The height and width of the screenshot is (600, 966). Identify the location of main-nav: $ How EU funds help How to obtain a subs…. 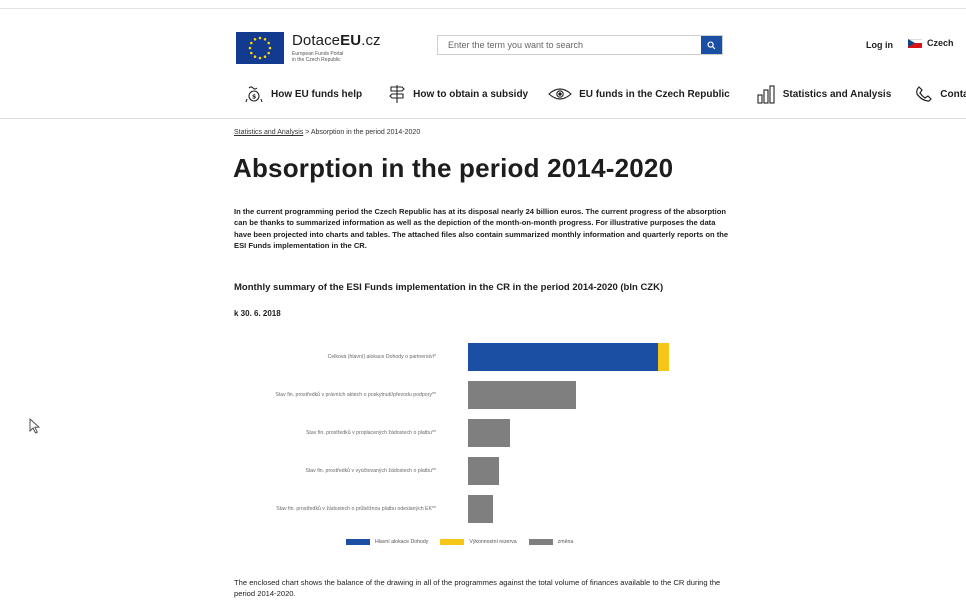
(605, 94).